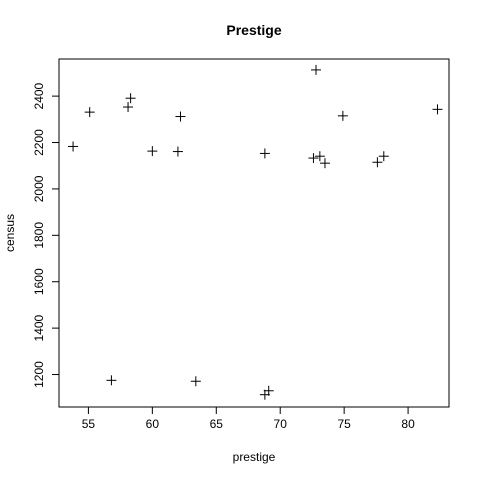  What do you see at coordinates (39, 327) in the screenshot?
I see `y-tick-label: 1400` at bounding box center [39, 327].